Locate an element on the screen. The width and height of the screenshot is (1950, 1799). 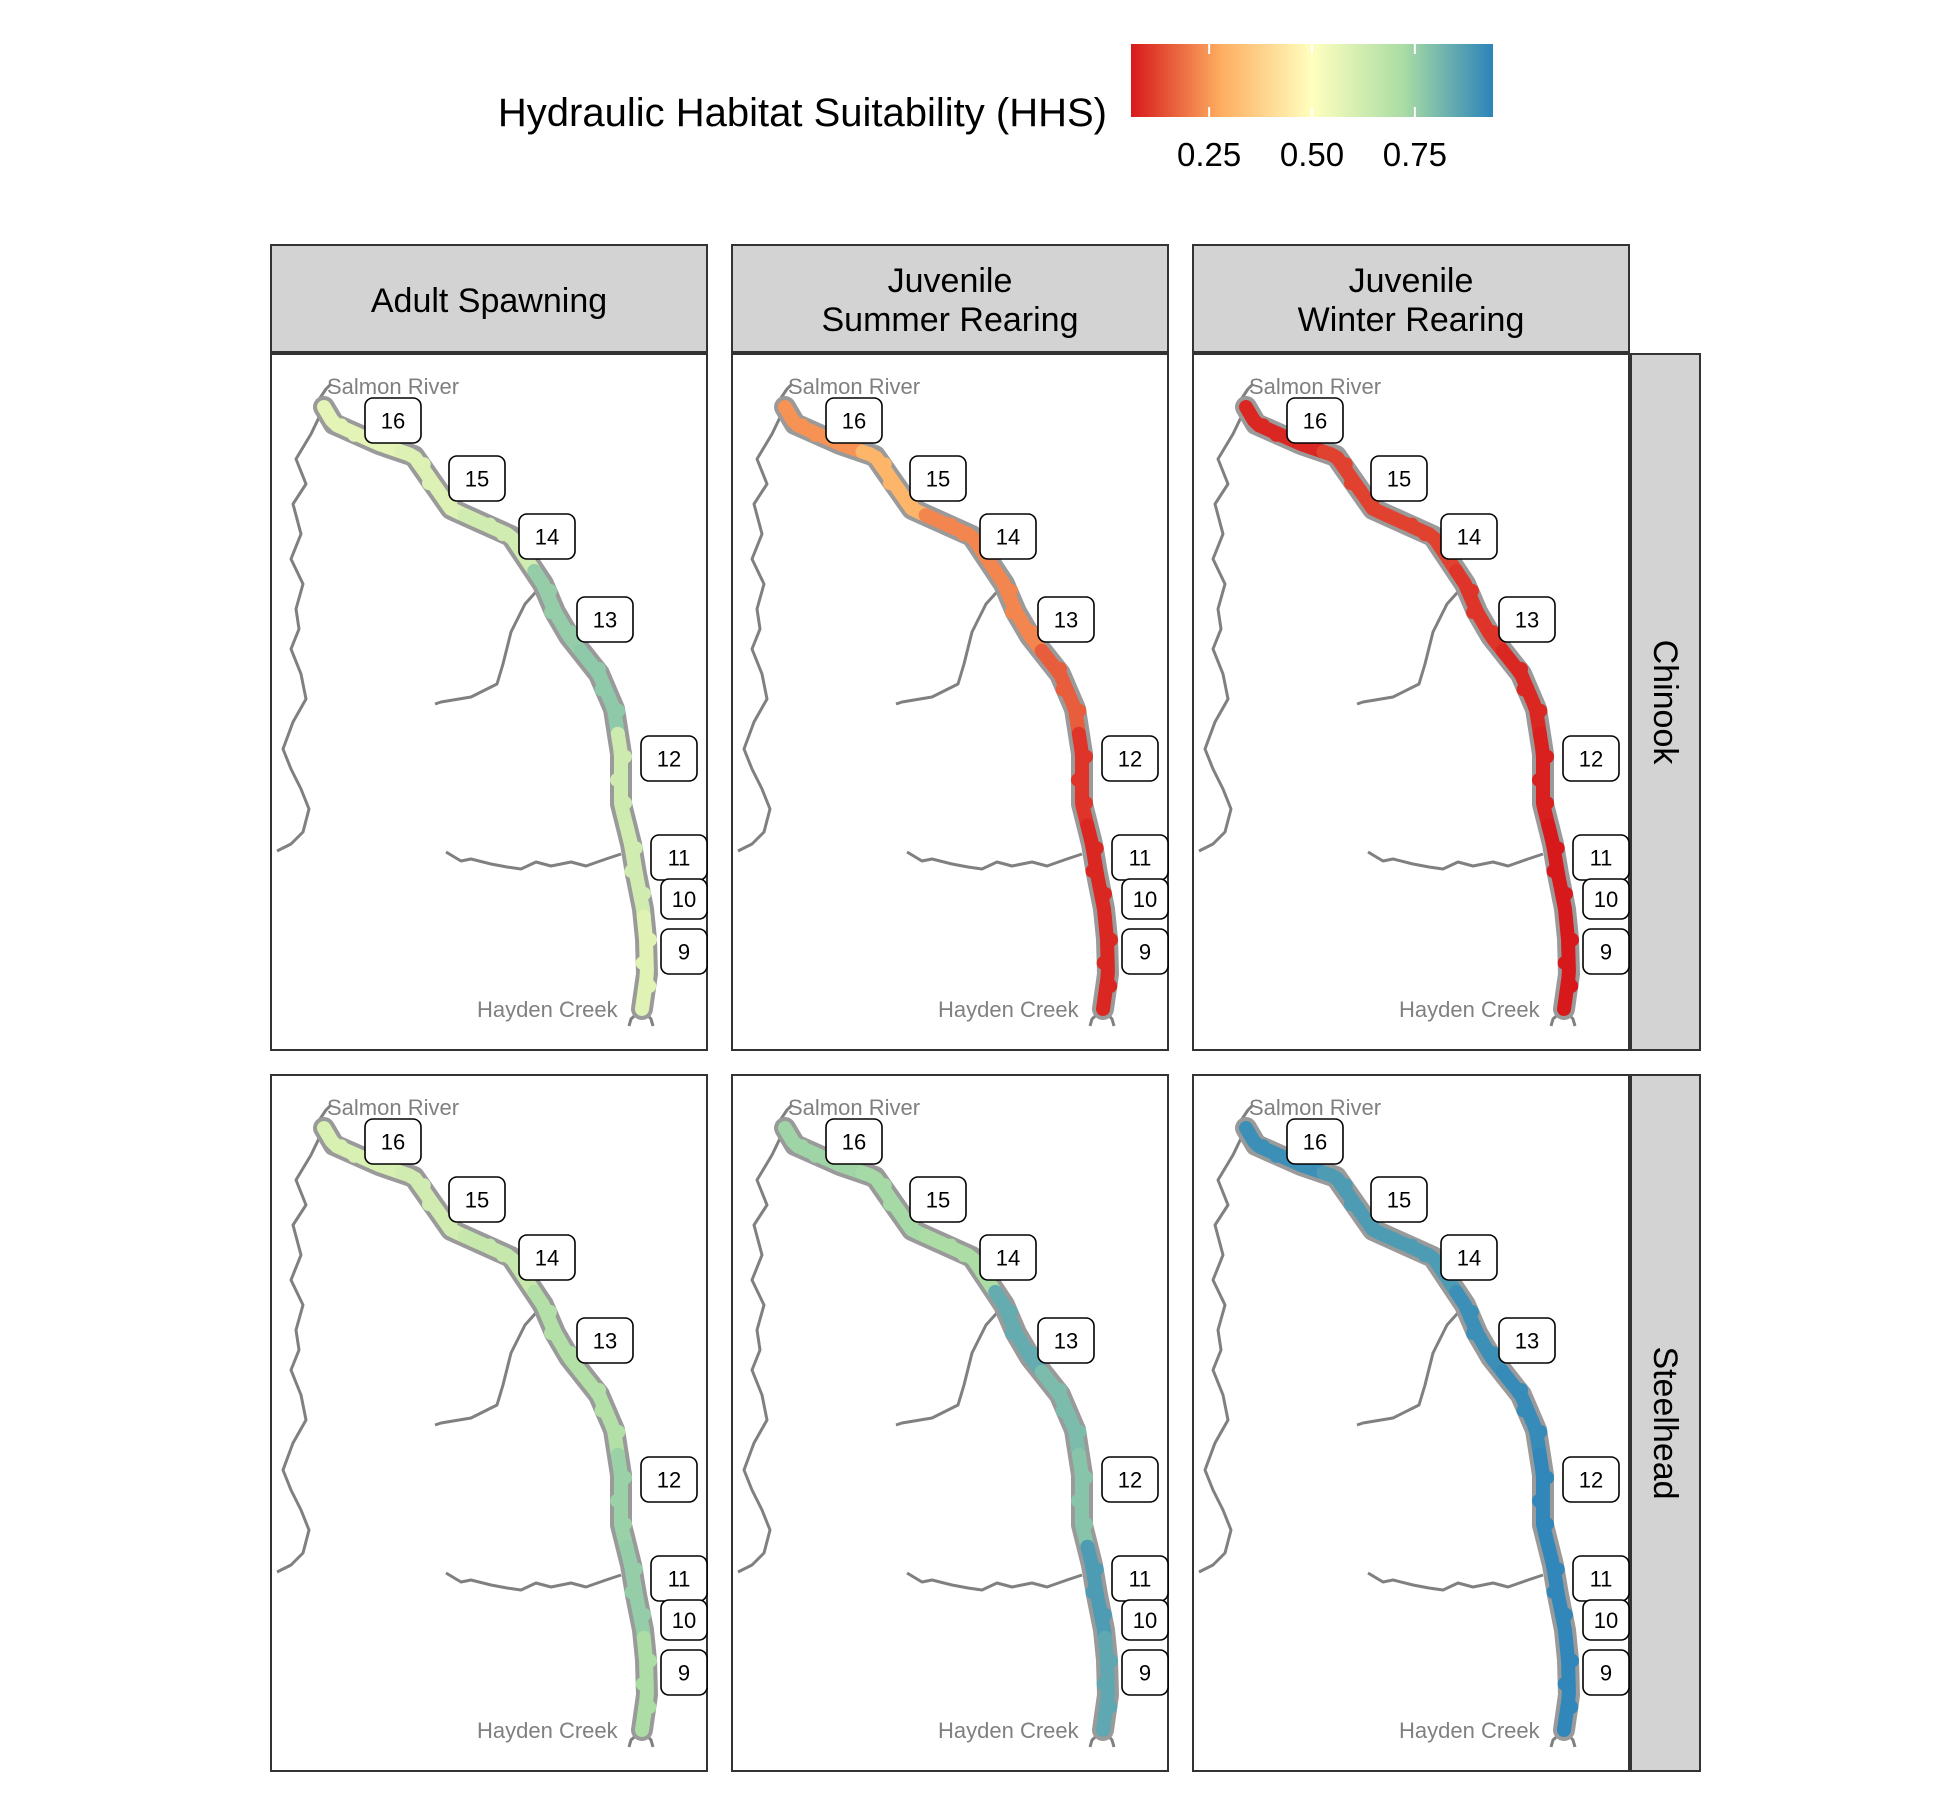
reach-label-12: 12 is located at coordinates (669, 1479).